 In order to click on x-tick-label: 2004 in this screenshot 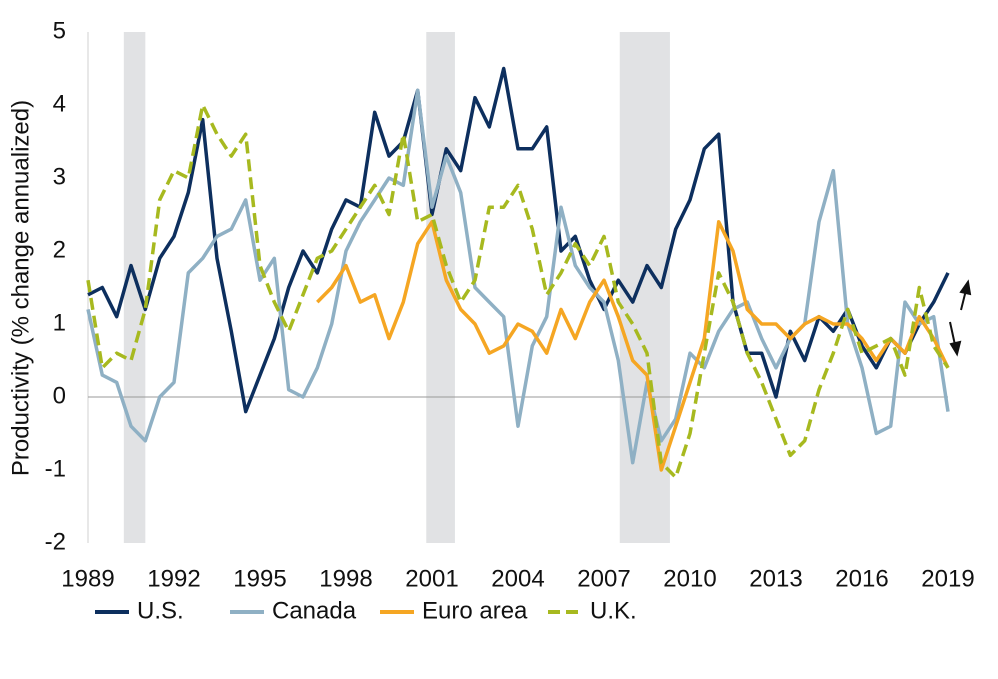, I will do `click(517, 578)`.